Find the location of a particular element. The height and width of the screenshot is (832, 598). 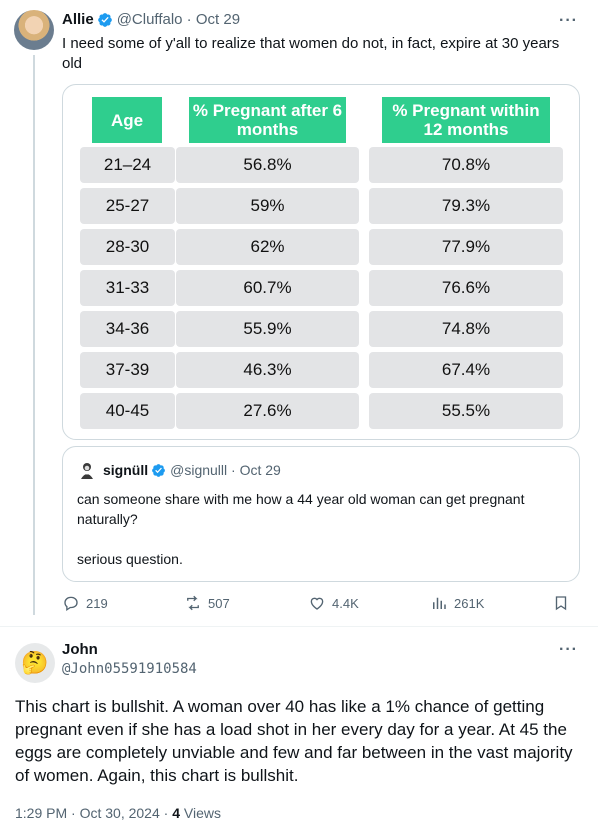

quoted-author-name: signüll is located at coordinates (126, 470).